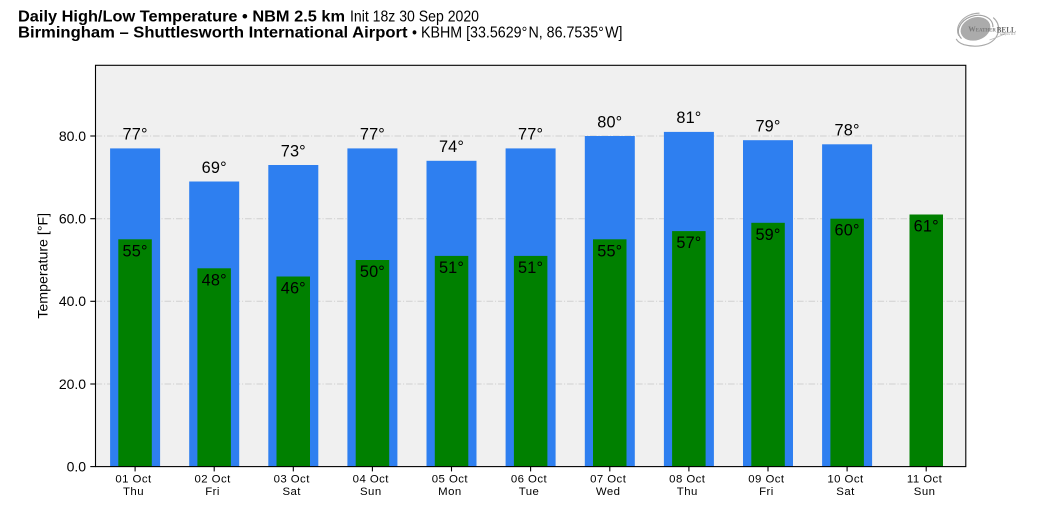 The height and width of the screenshot is (516, 1040). What do you see at coordinates (529, 480) in the screenshot?
I see `svg-text: 06 Oct` at bounding box center [529, 480].